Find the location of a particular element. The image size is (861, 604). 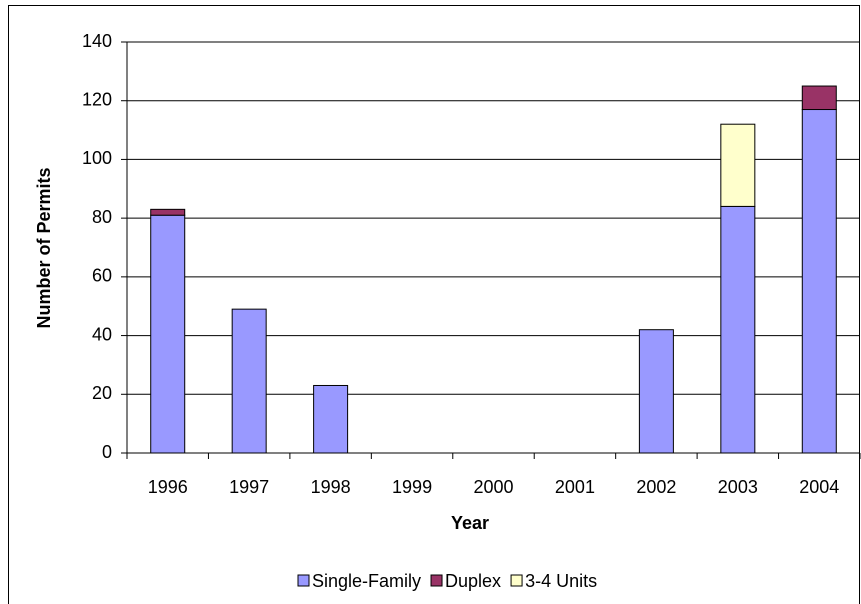

x-tick-label: 1999 is located at coordinates (412, 487).